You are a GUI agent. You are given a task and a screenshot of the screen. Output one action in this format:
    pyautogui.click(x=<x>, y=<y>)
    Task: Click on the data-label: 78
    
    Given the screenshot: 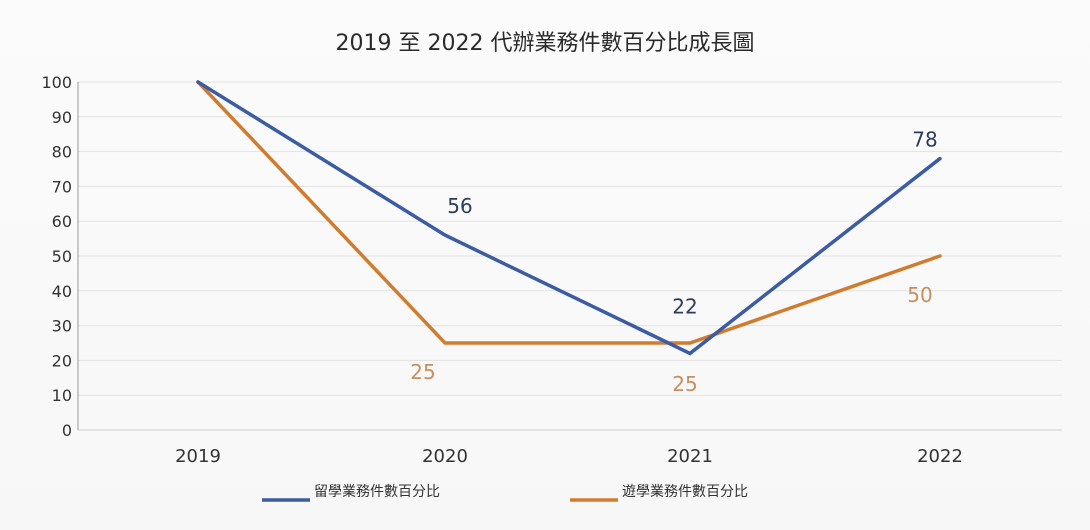 What is the action you would take?
    pyautogui.click(x=924, y=140)
    